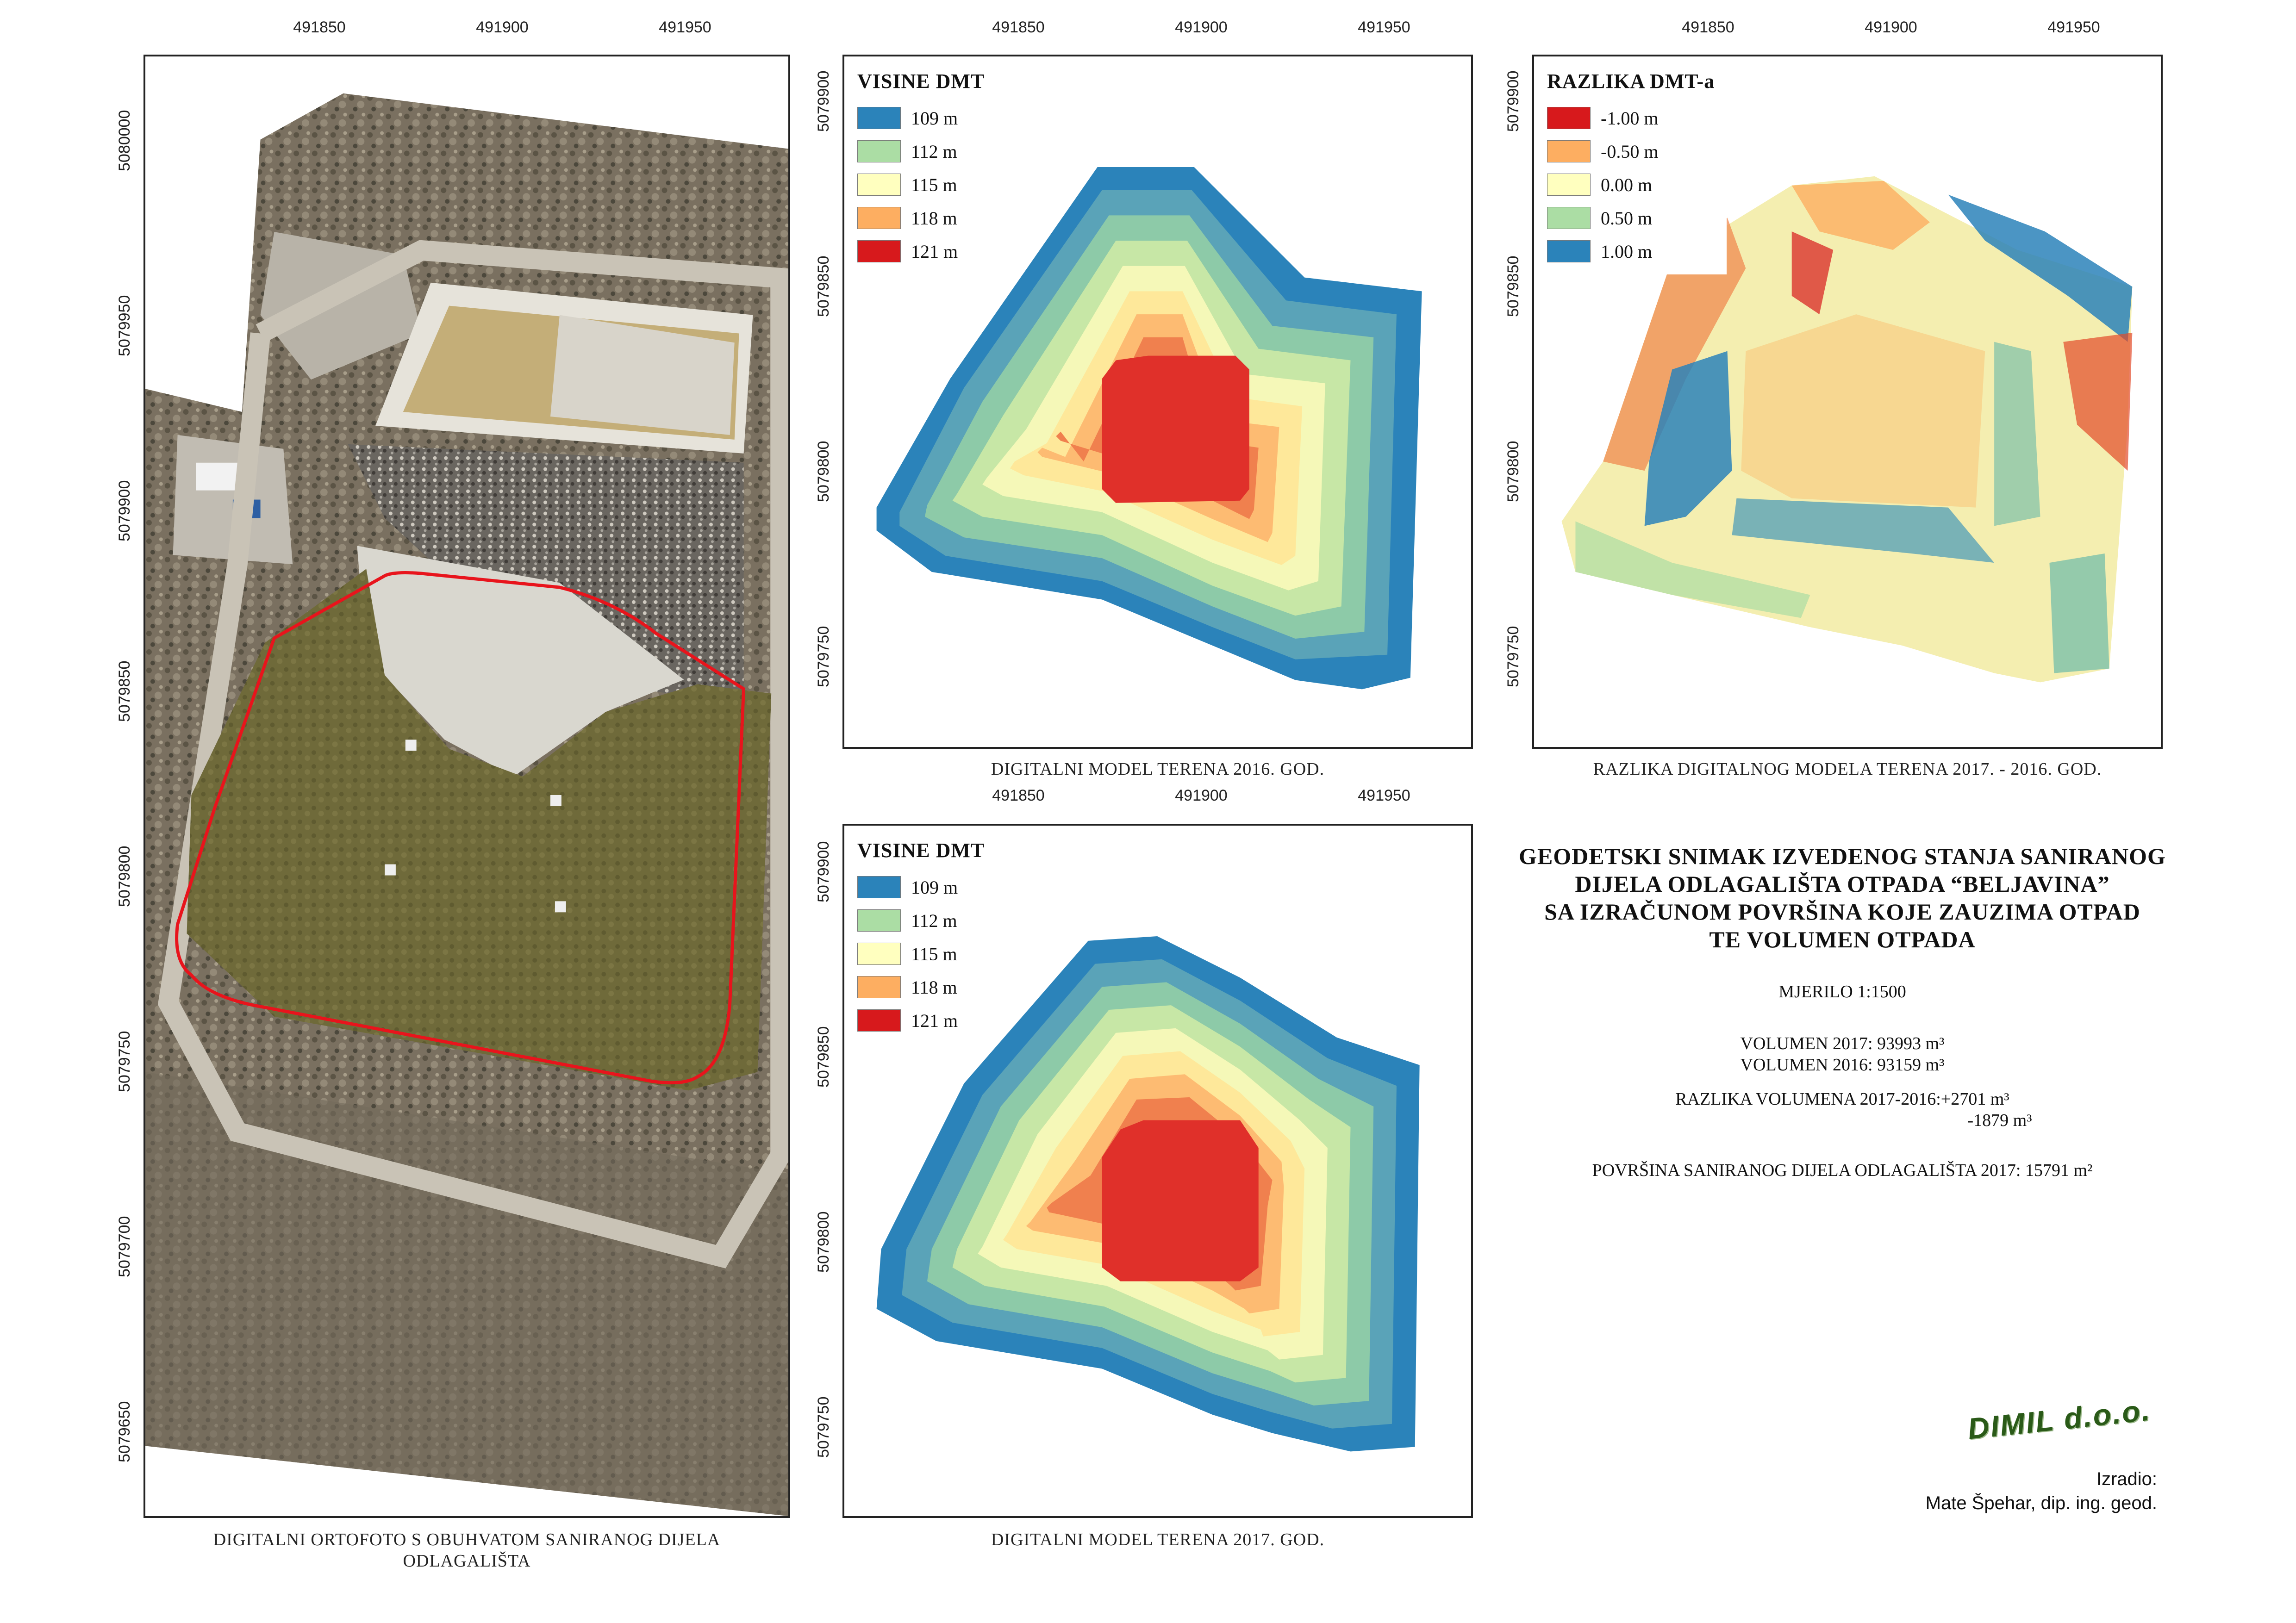 The width and height of the screenshot is (2296, 1623). What do you see at coordinates (934, 118) in the screenshot?
I see `legend-label: 109 m` at bounding box center [934, 118].